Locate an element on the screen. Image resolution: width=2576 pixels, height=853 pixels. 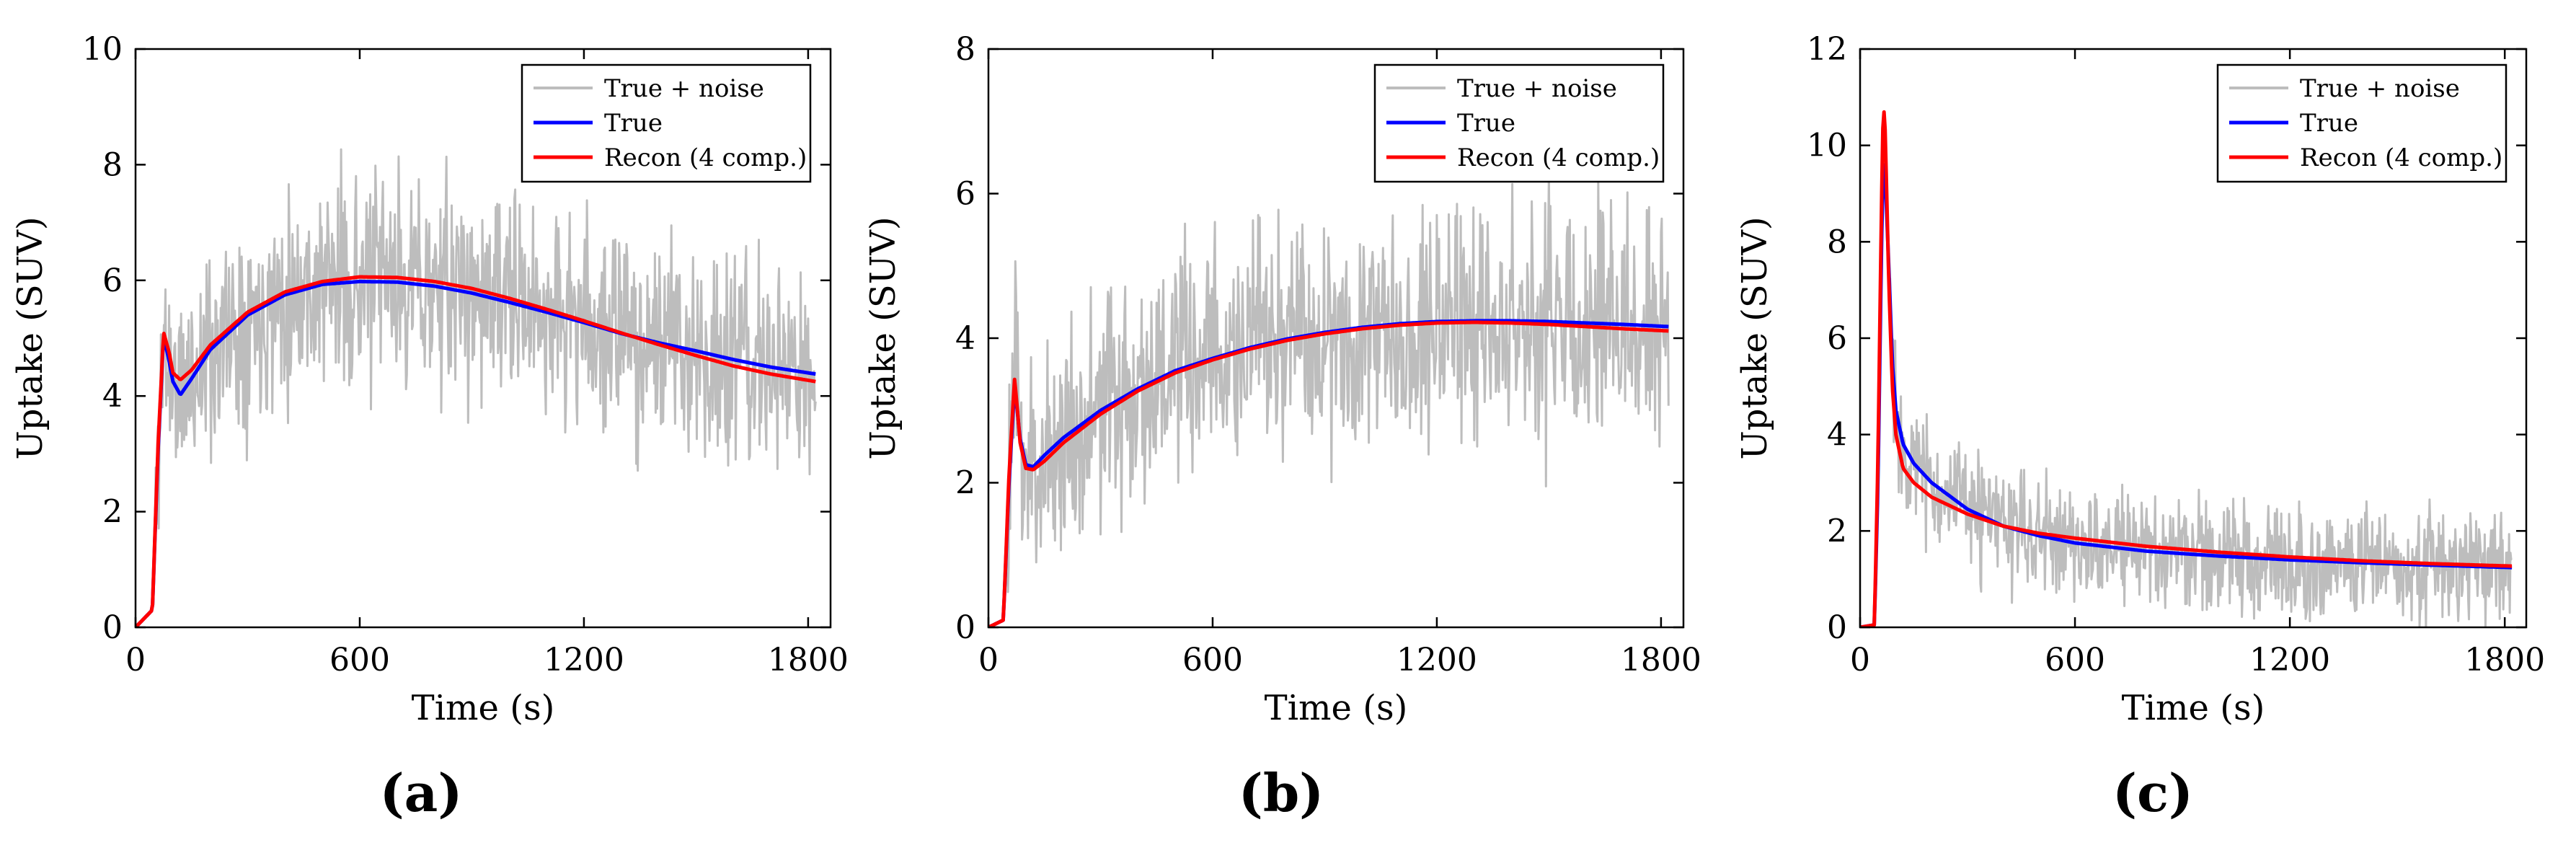
legend-label-2-2: Recon (4 comp.) is located at coordinates (2401, 157).